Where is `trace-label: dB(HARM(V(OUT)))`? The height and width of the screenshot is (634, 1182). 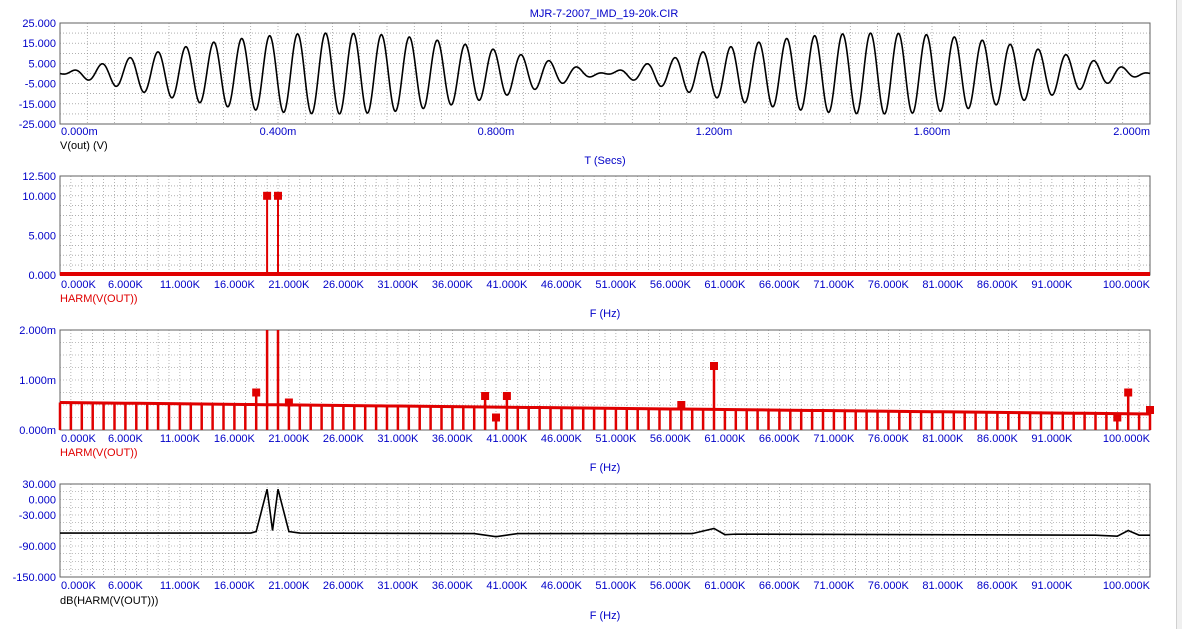 trace-label: dB(HARM(V(OUT))) is located at coordinates (109, 601).